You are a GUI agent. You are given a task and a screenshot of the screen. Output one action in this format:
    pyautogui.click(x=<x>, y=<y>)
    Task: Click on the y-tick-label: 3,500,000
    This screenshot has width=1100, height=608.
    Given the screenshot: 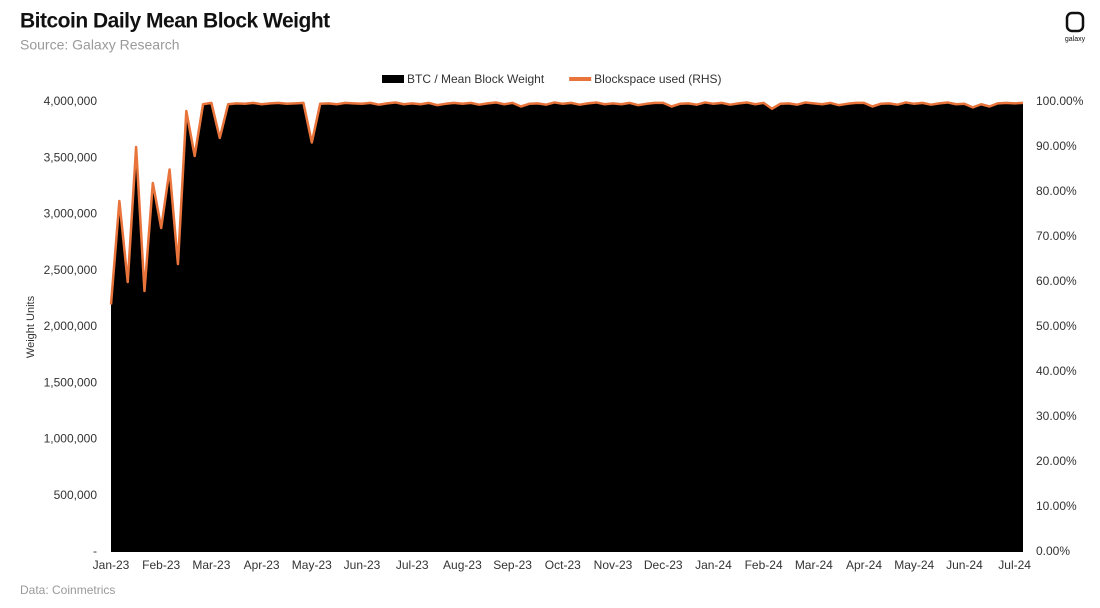 What is the action you would take?
    pyautogui.click(x=71, y=157)
    